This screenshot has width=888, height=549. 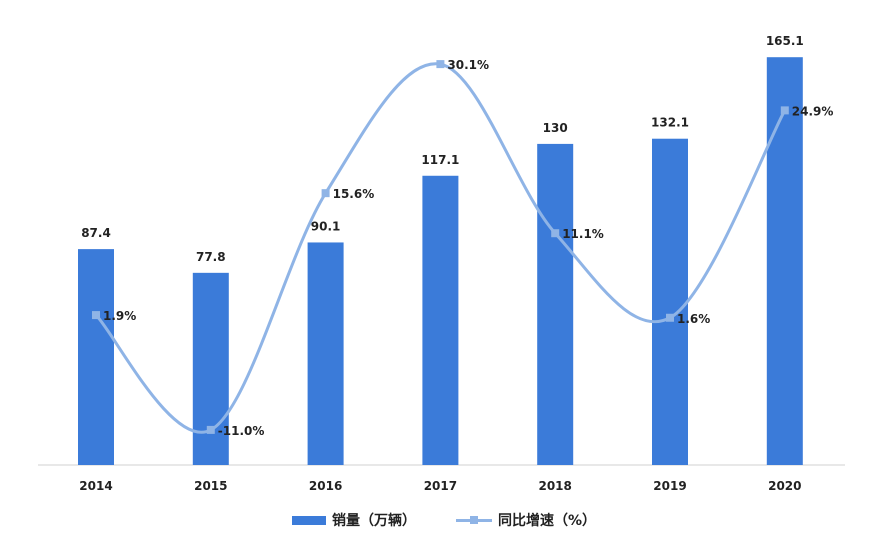 What do you see at coordinates (554, 486) in the screenshot?
I see `x-tick-2018: 2018` at bounding box center [554, 486].